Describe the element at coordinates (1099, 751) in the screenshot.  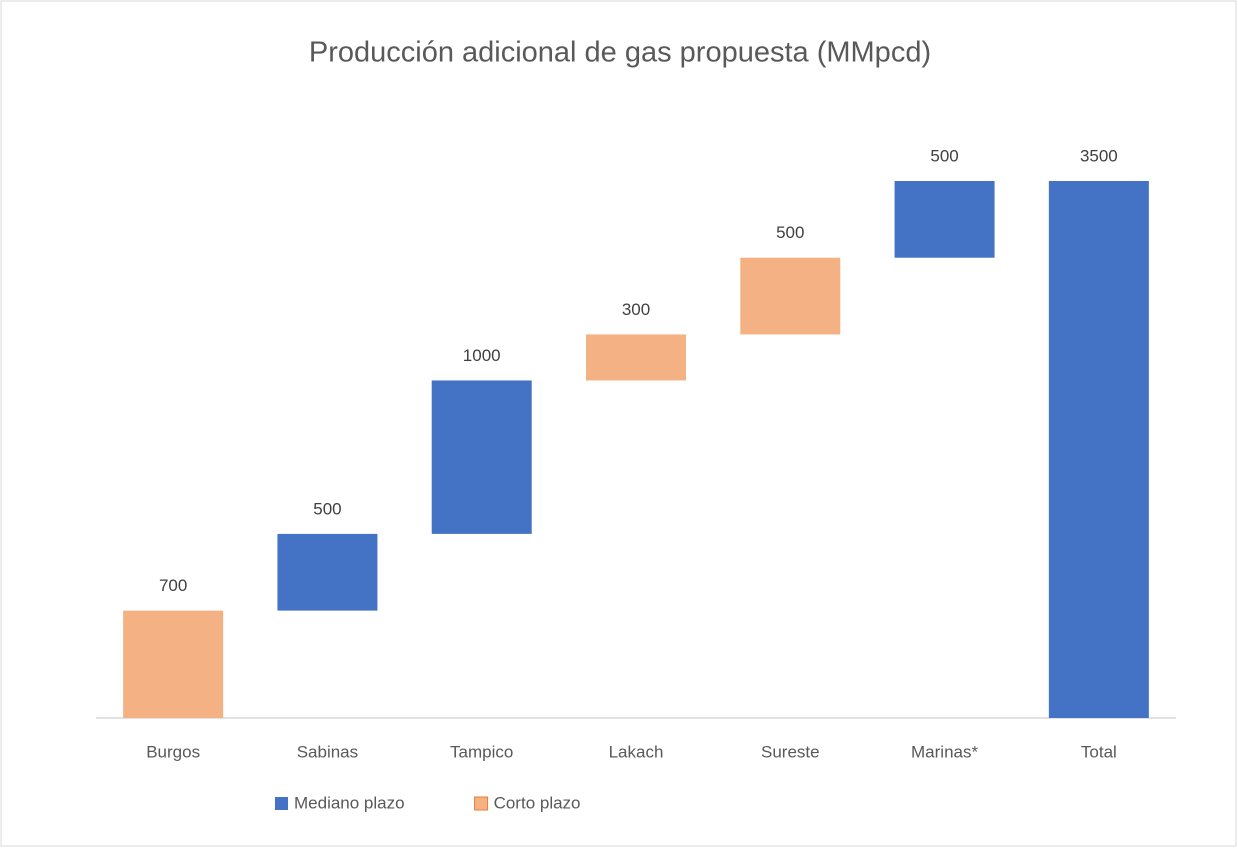
I see `x-tick-label: Total` at that location.